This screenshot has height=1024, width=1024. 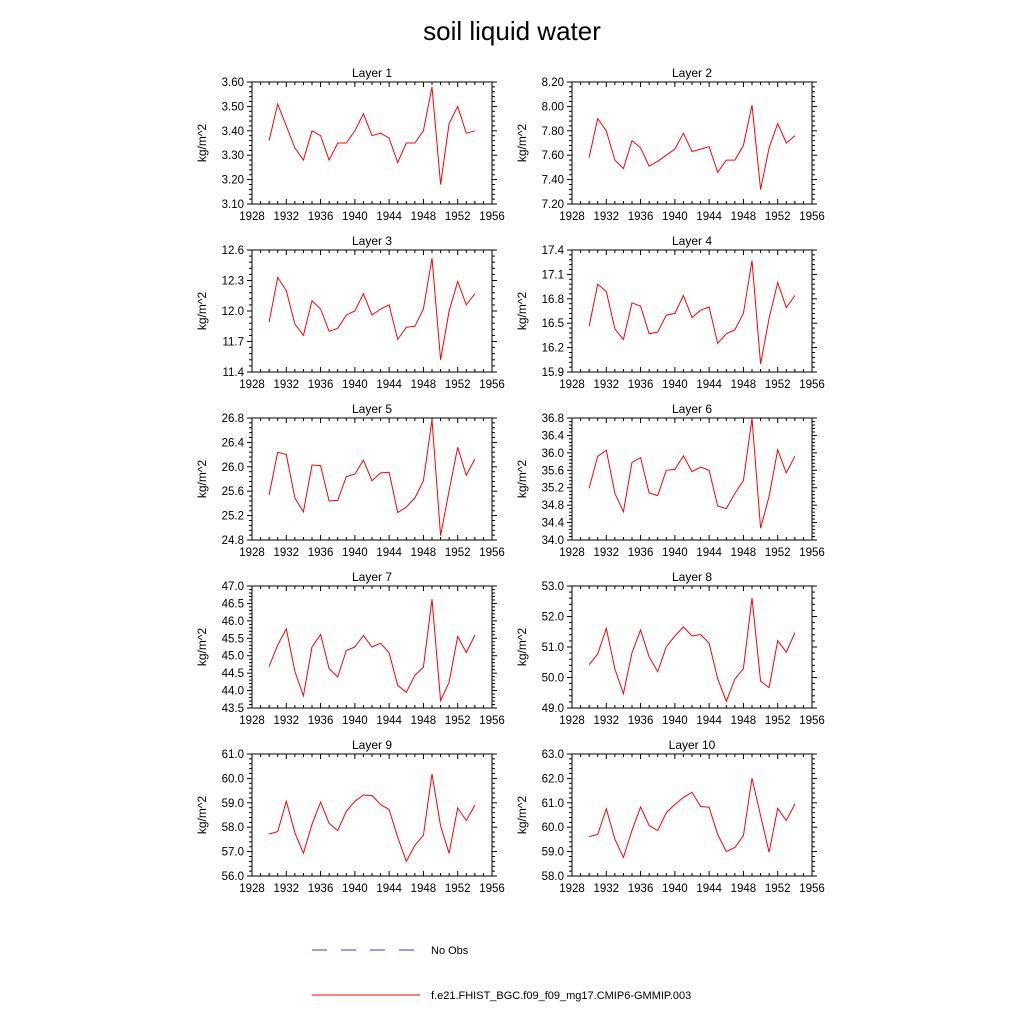 What do you see at coordinates (553, 853) in the screenshot?
I see `y-tick-label: 59.0` at bounding box center [553, 853].